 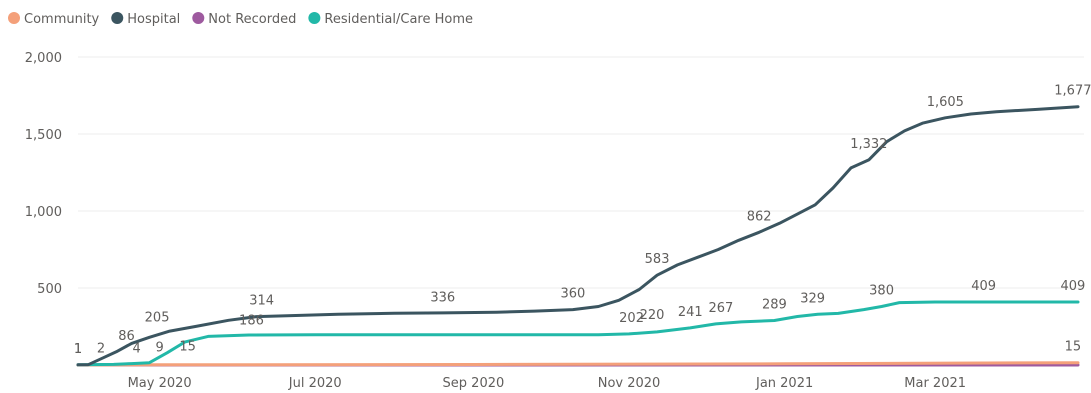 What do you see at coordinates (252, 19) in the screenshot?
I see `legend-label: Not Recorded` at bounding box center [252, 19].